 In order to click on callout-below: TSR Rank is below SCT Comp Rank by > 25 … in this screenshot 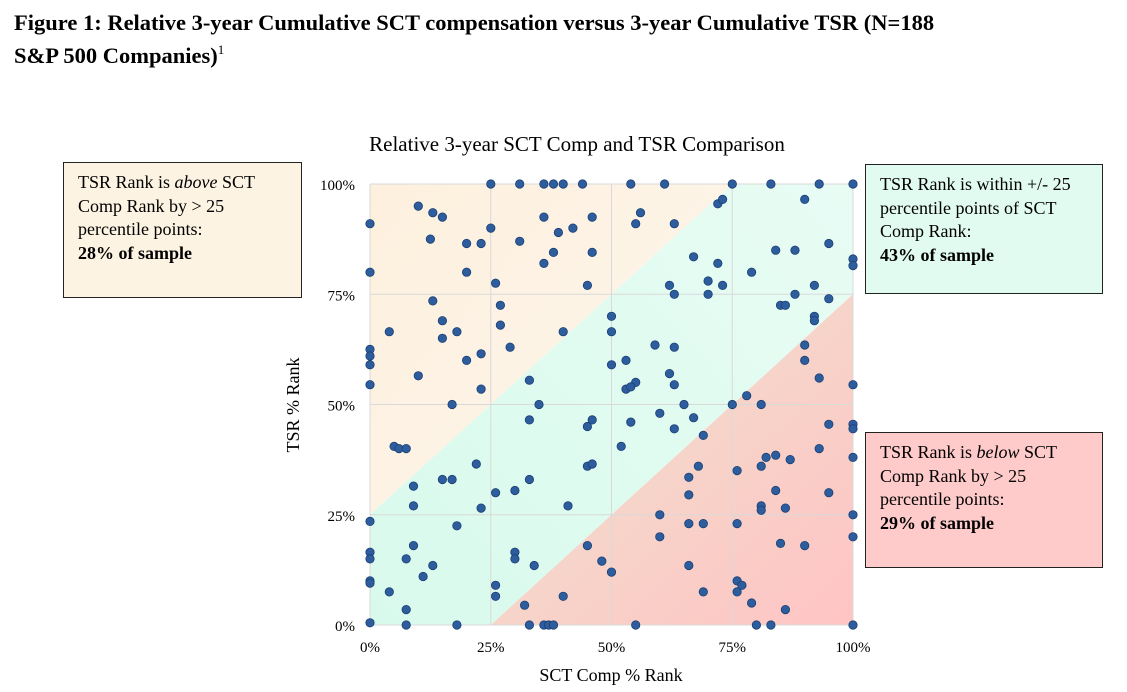, I will do `click(984, 500)`.